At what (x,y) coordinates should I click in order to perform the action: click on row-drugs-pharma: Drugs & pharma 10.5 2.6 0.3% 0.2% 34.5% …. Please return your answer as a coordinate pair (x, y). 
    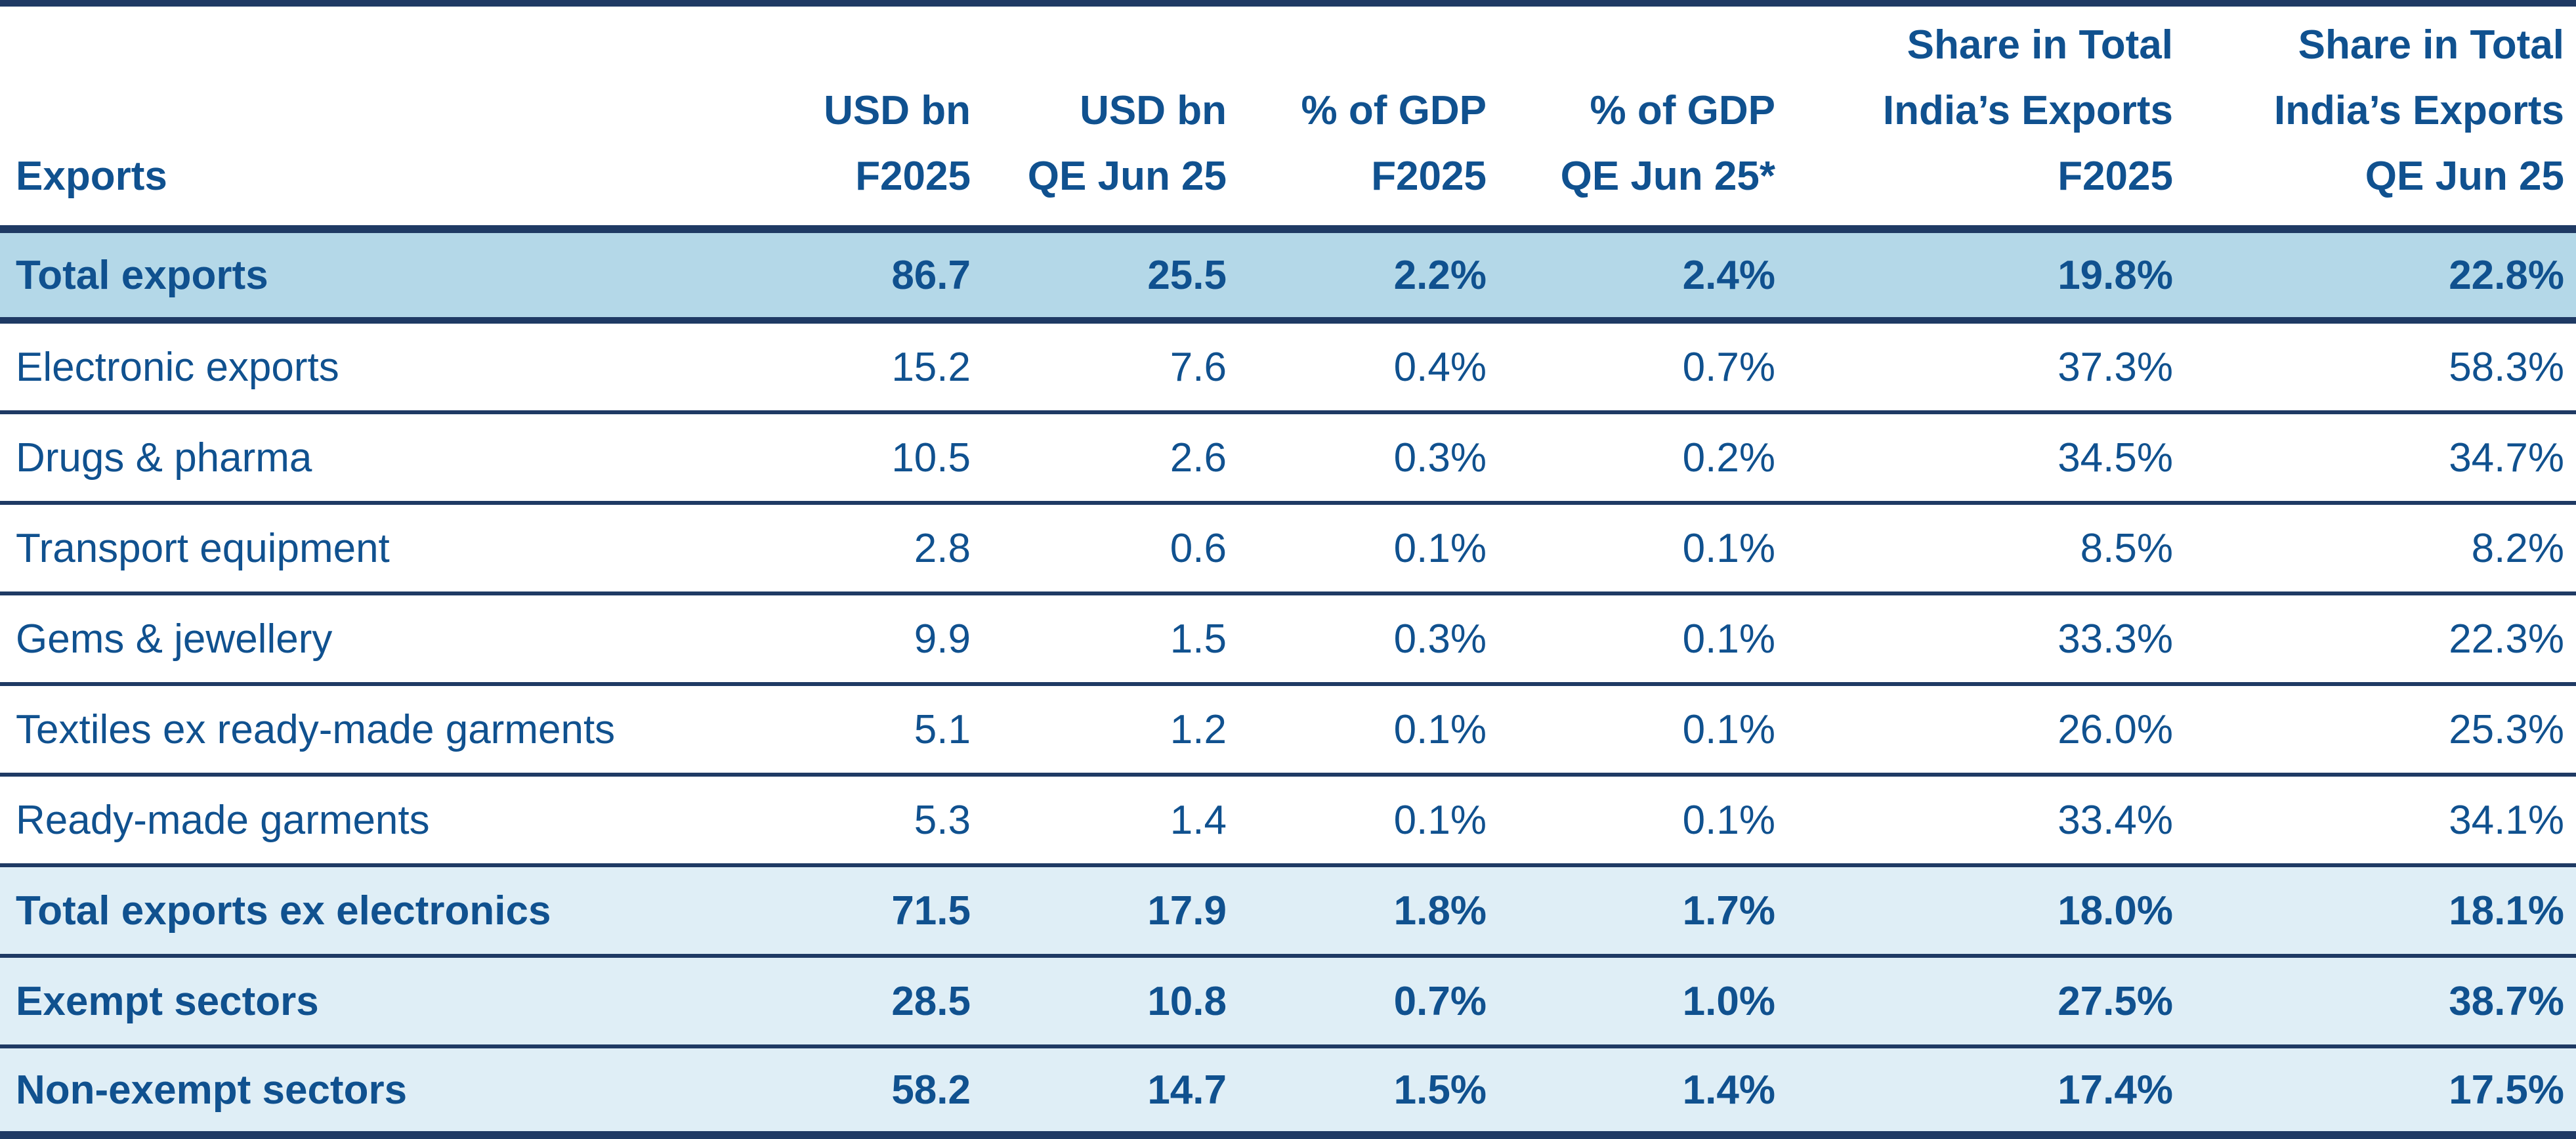
    Looking at the image, I should click on (1288, 459).